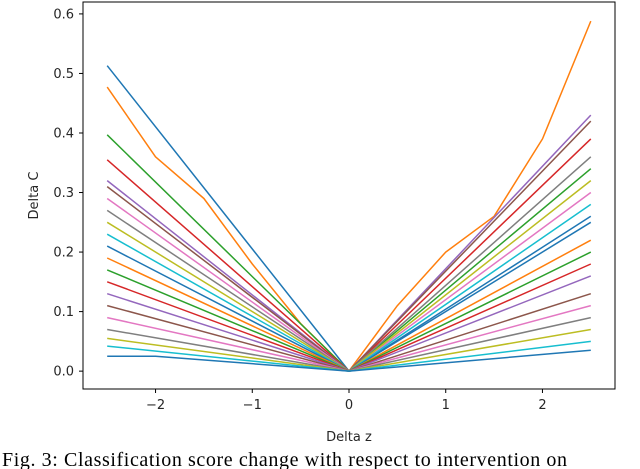 This screenshot has height=469, width=640. What do you see at coordinates (155, 405) in the screenshot?
I see `x-tick-label: −2` at bounding box center [155, 405].